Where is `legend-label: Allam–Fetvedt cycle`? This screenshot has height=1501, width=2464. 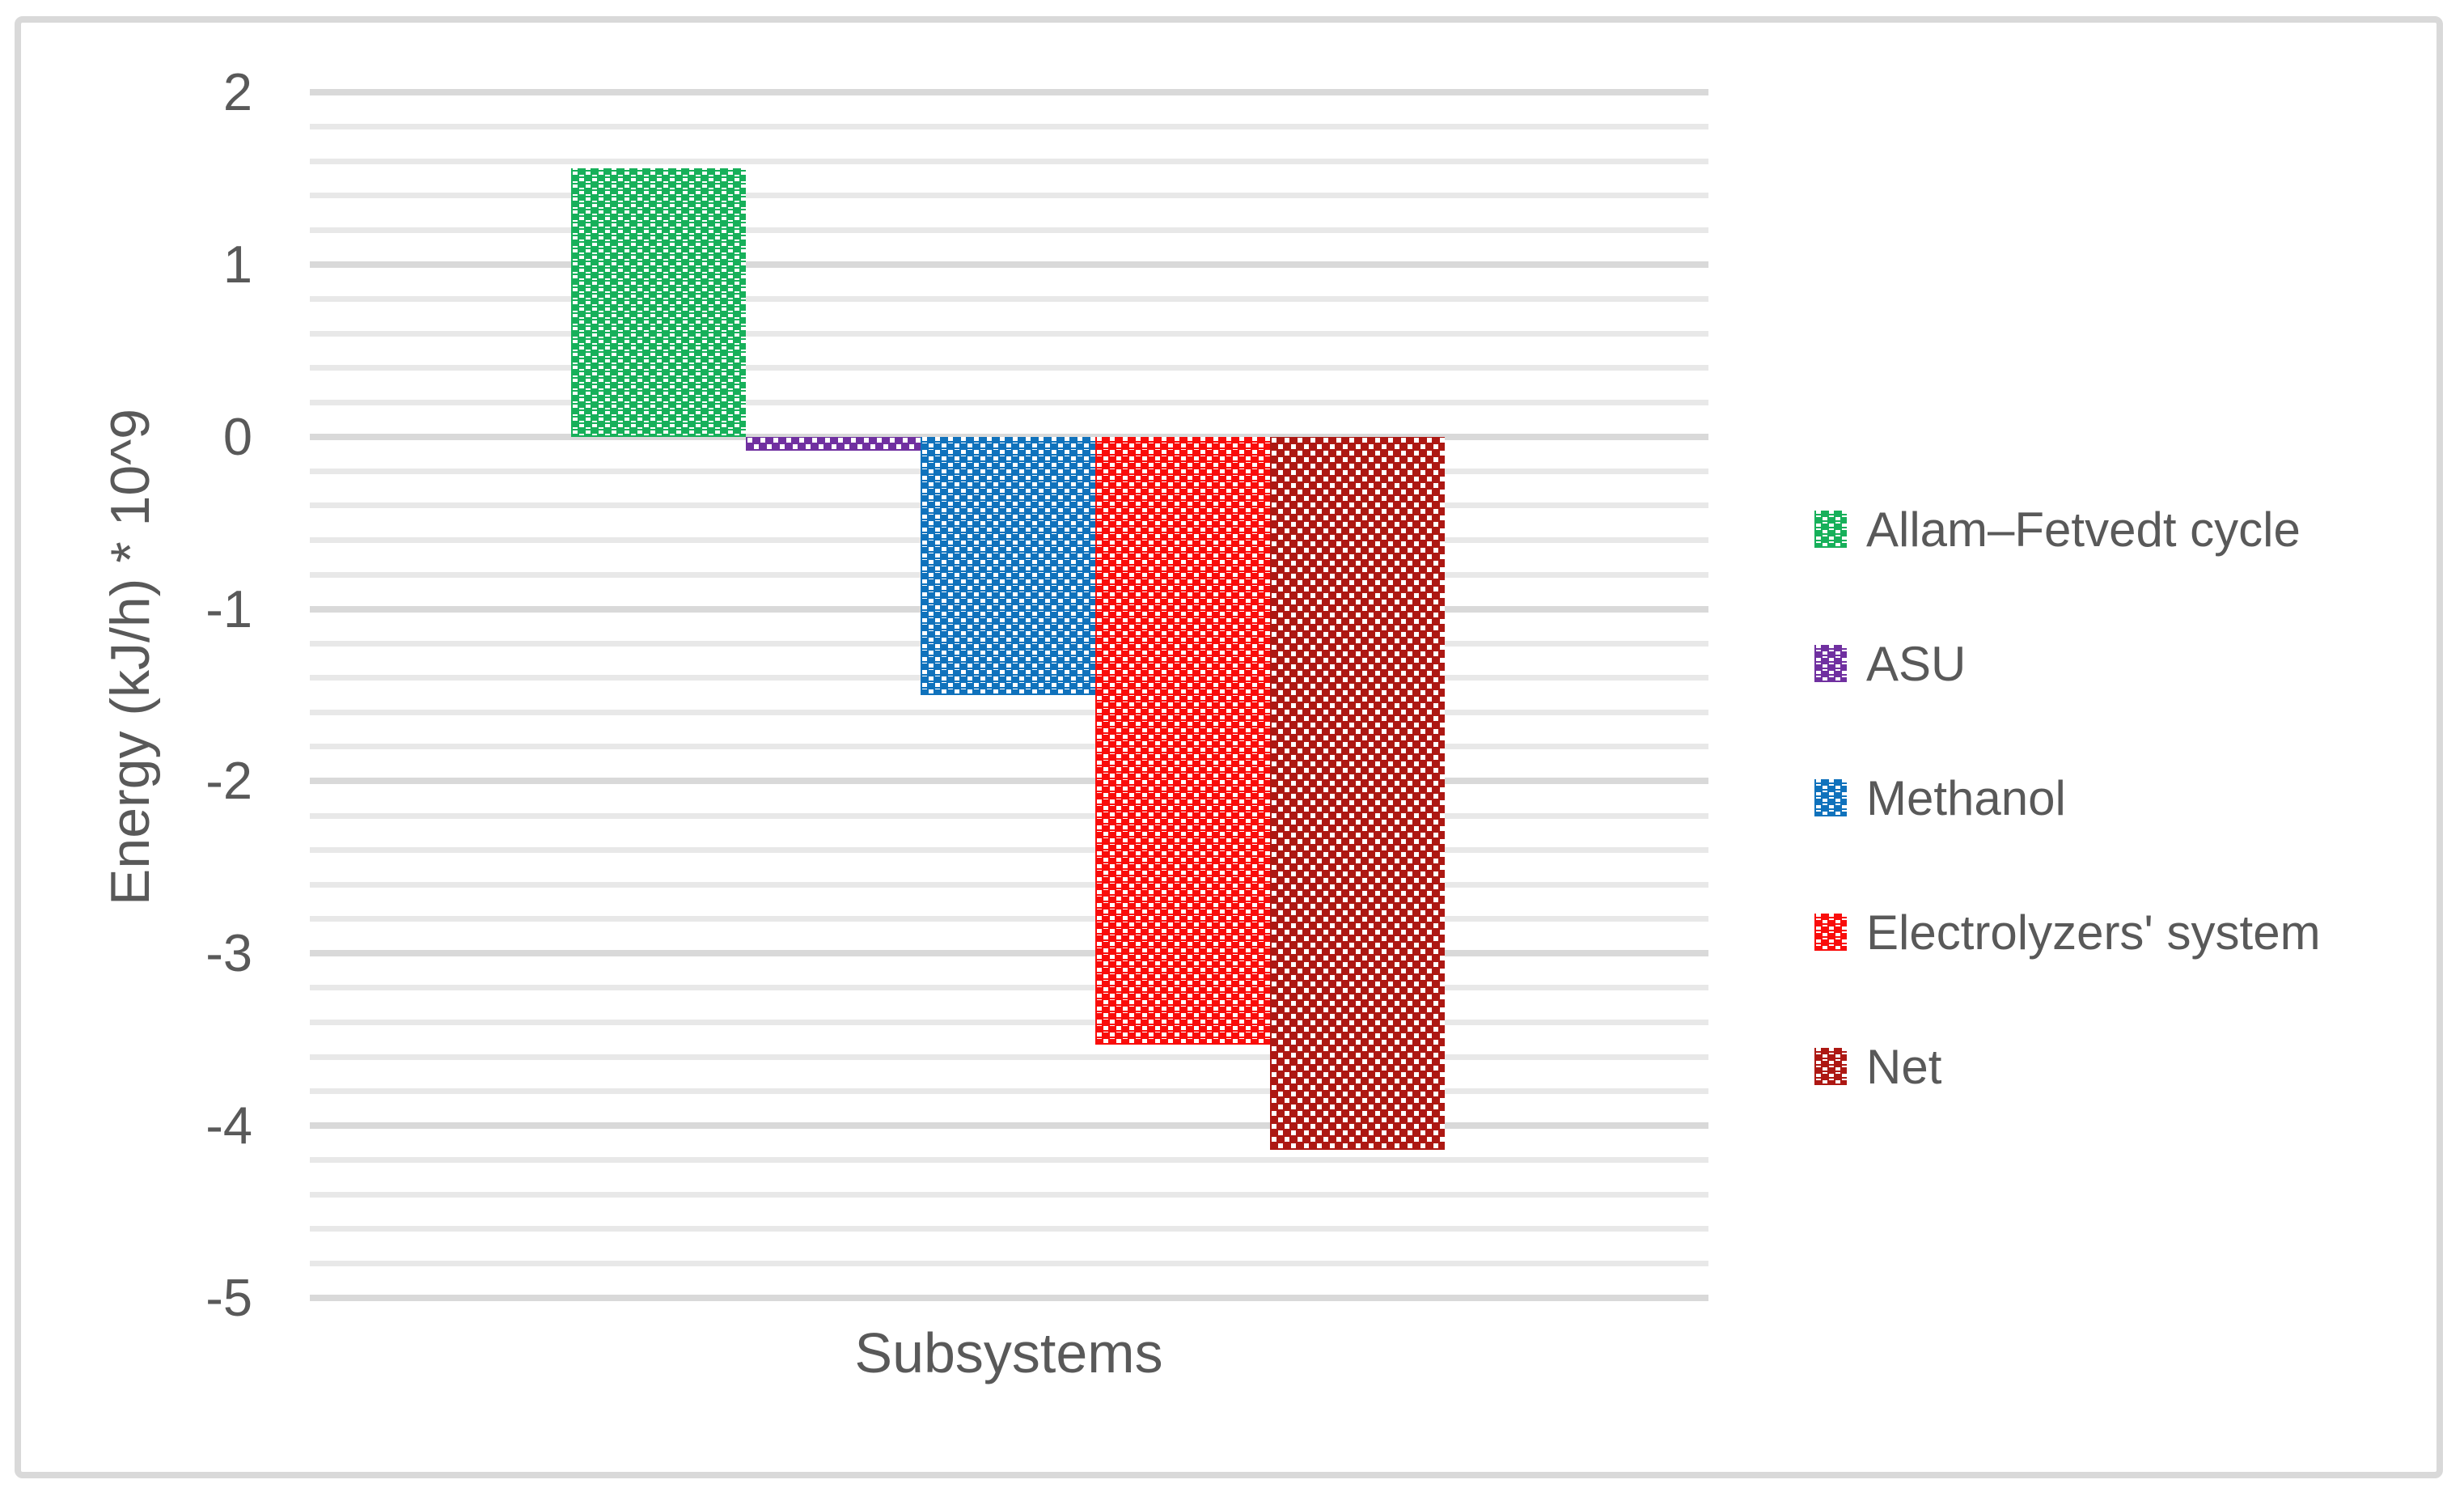 legend-label: Allam–Fetvedt cycle is located at coordinates (2083, 529).